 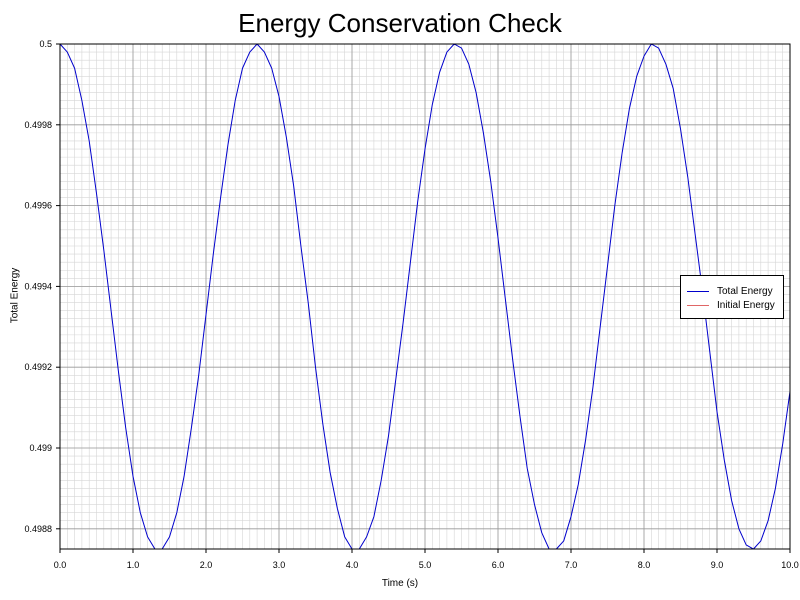 What do you see at coordinates (15, 295) in the screenshot?
I see `y-axis-label: Total Energy` at bounding box center [15, 295].